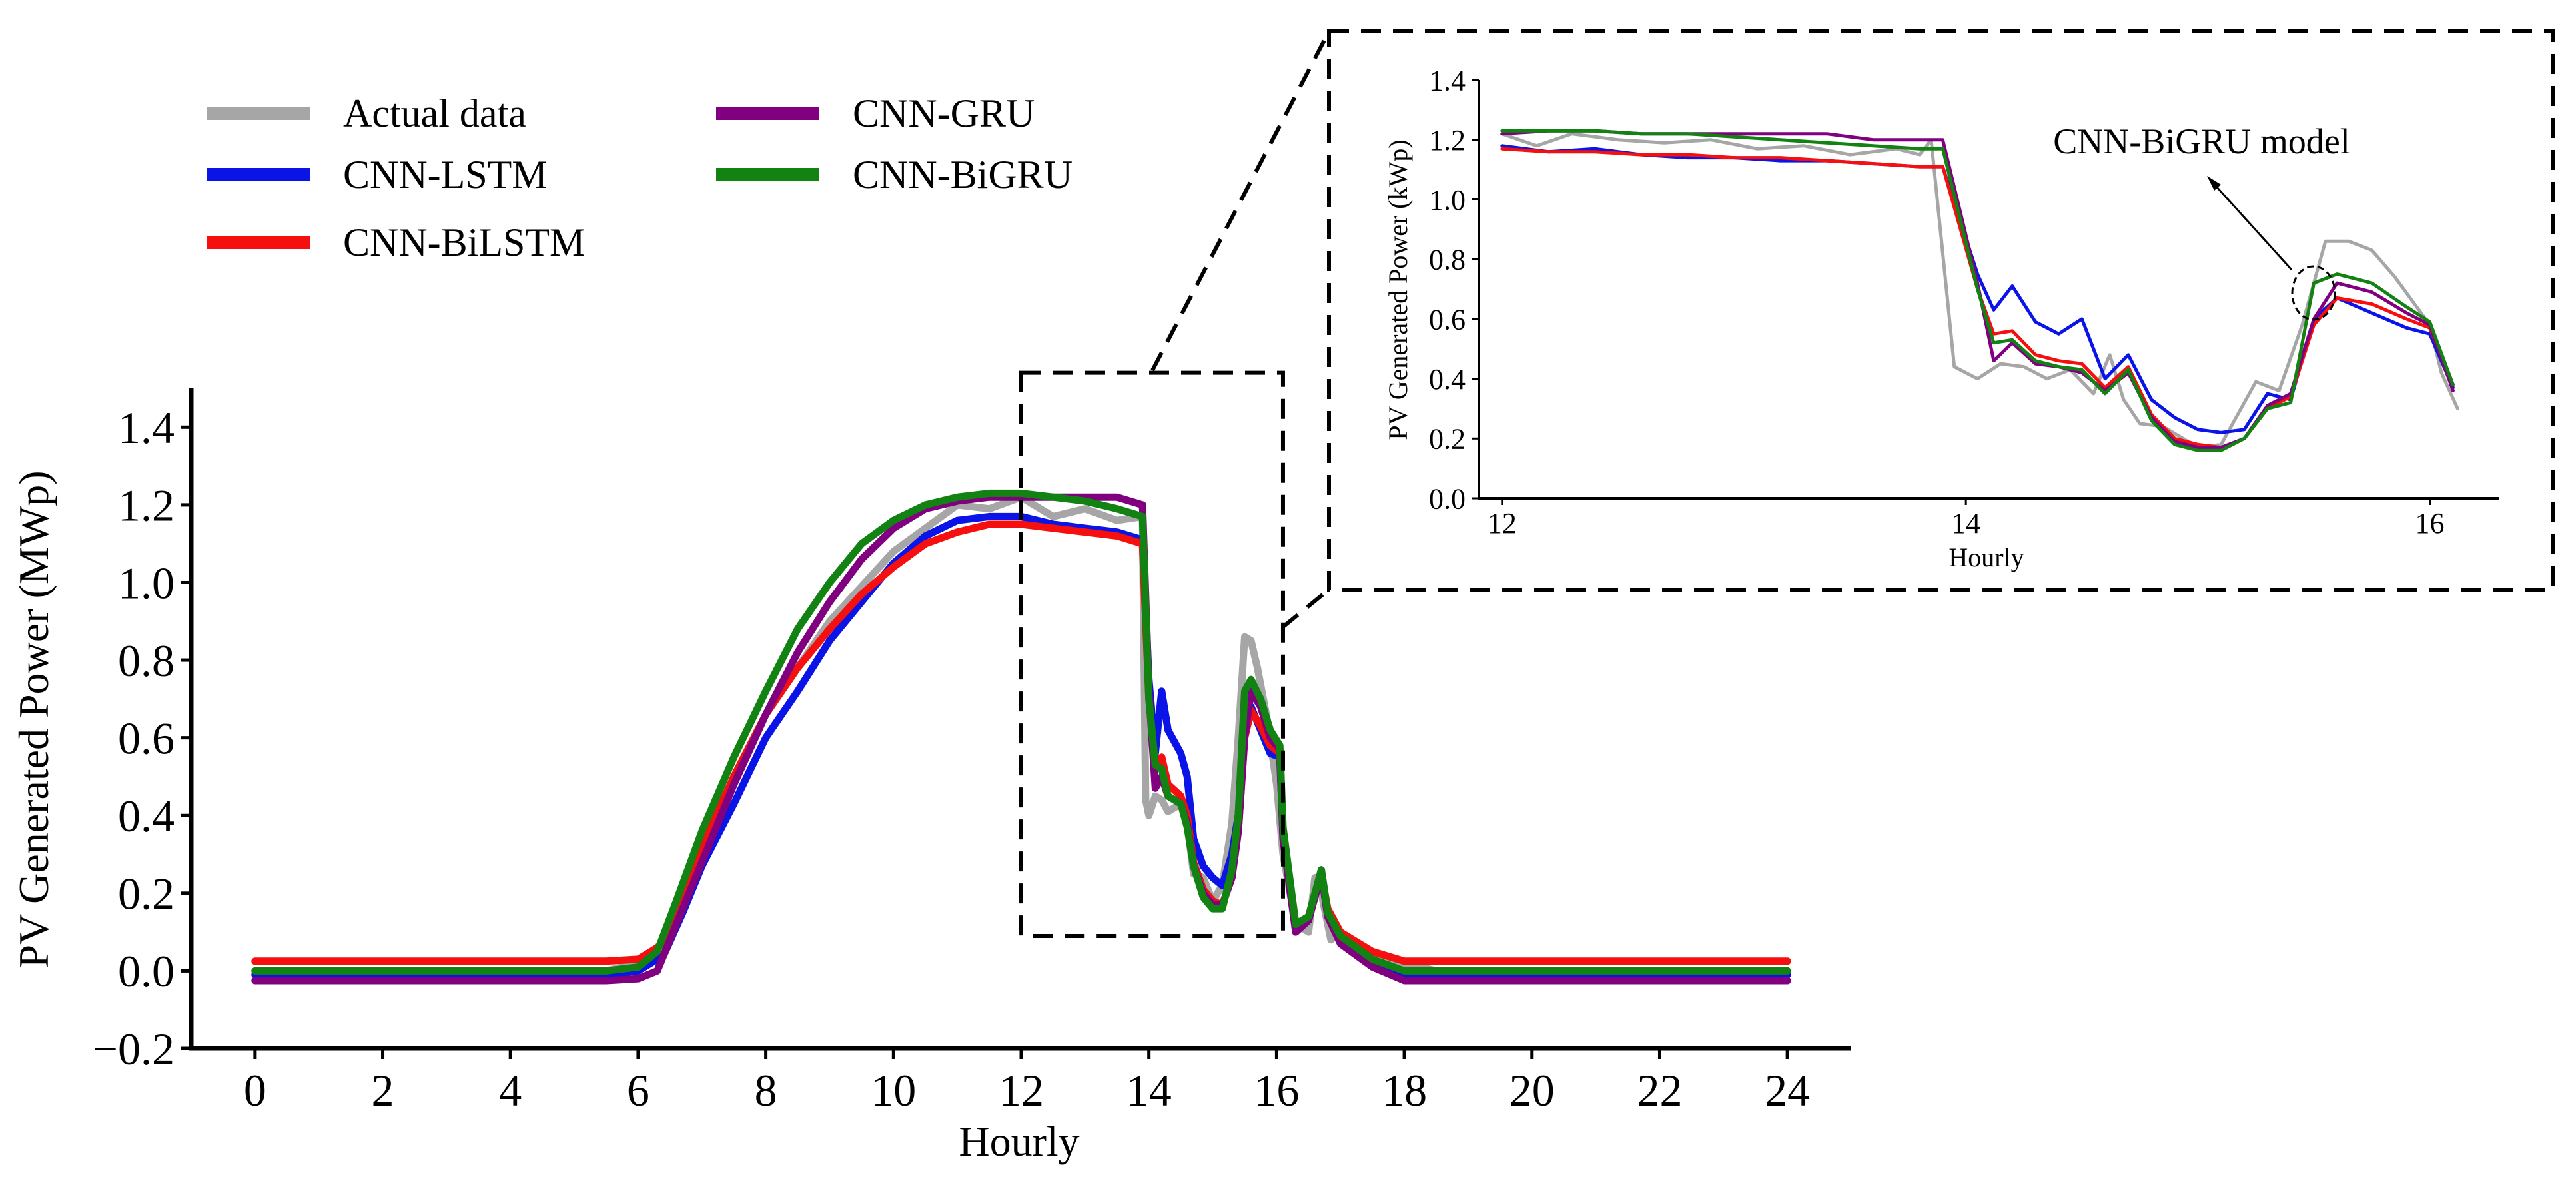 The image size is (2576, 1183). I want to click on inset-series-cnn-bigru, so click(1978, 290).